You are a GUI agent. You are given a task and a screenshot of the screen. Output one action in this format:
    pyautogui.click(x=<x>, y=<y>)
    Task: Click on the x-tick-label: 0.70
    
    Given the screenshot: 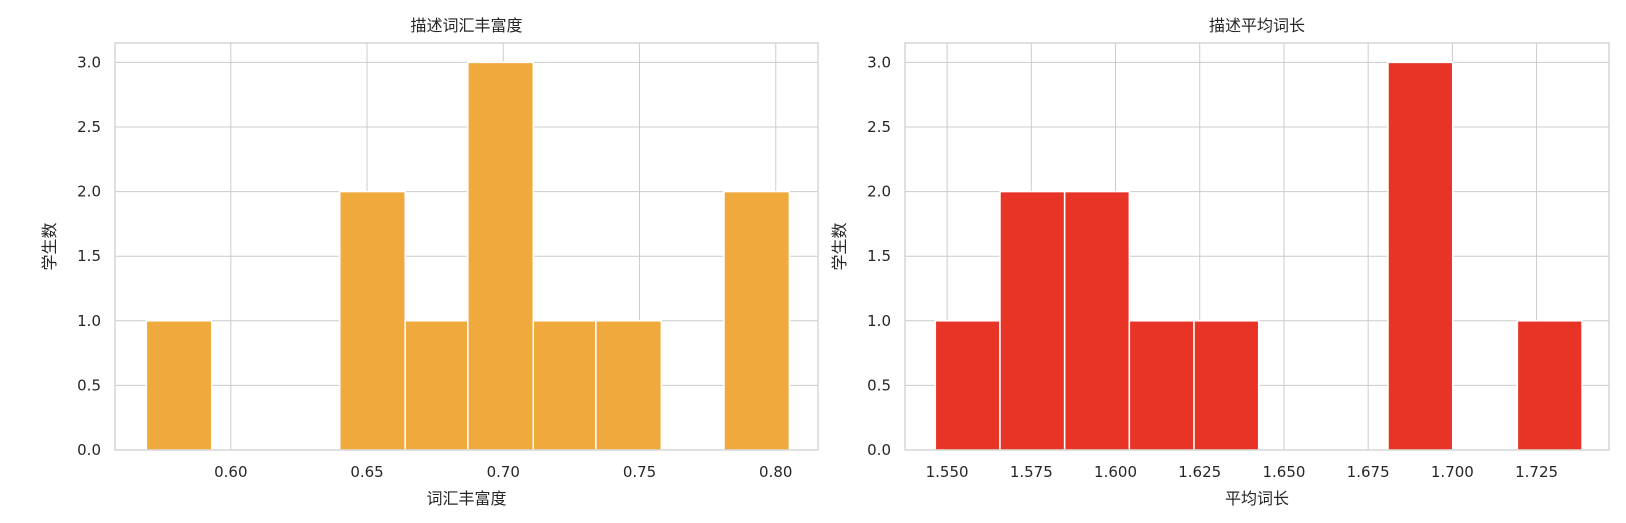 What is the action you would take?
    pyautogui.click(x=503, y=472)
    